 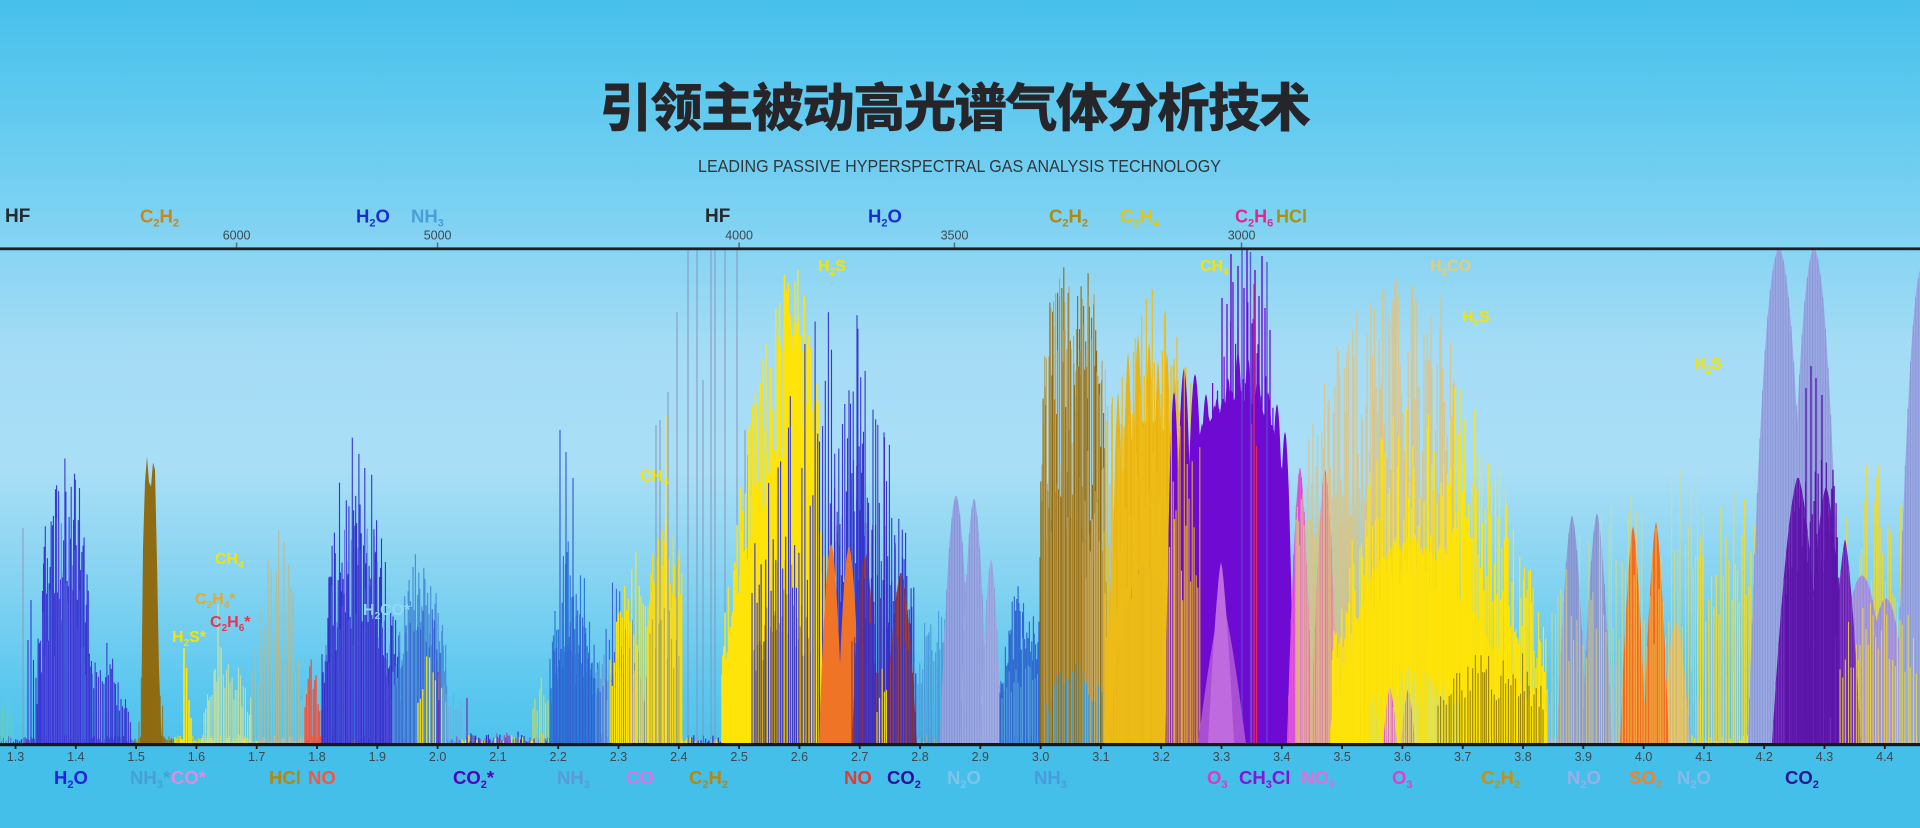 I want to click on svg-text: 2.8, so click(x=919, y=757).